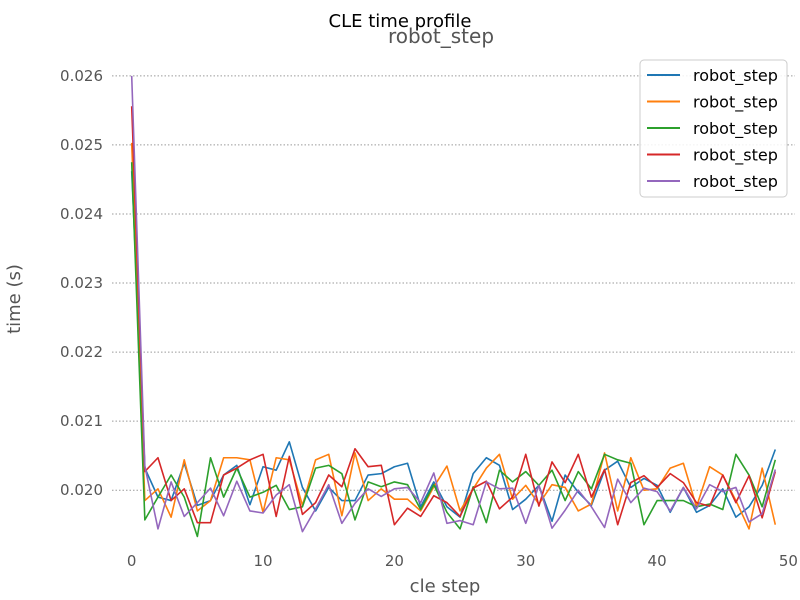 The height and width of the screenshot is (600, 800). What do you see at coordinates (441, 36) in the screenshot?
I see `chart-title: robot_step` at bounding box center [441, 36].